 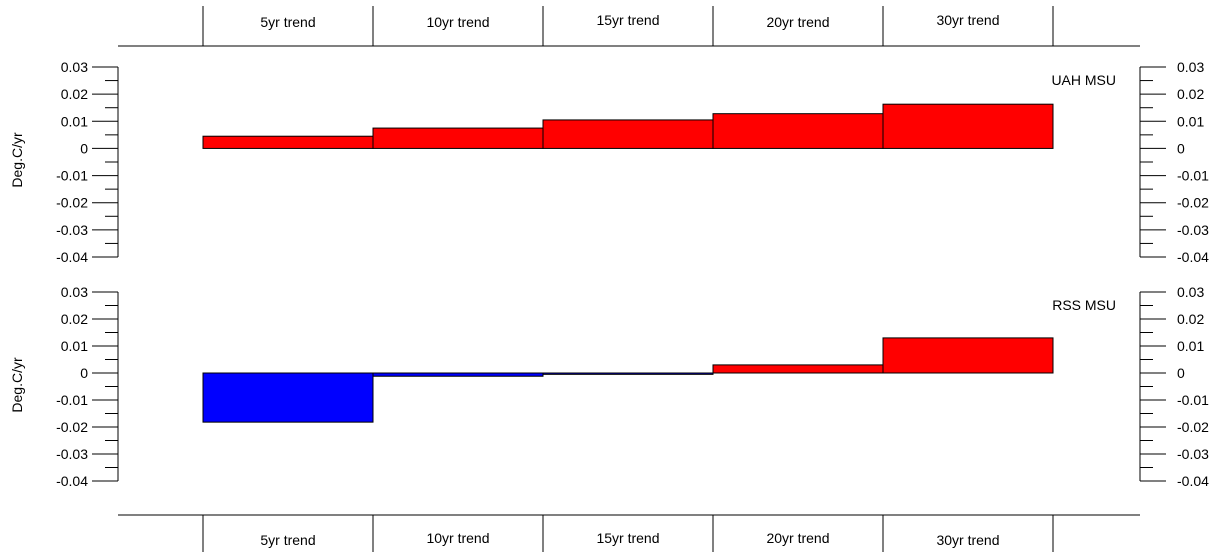 I want to click on bottom-label-5yr: 5yr trend, so click(x=287, y=540).